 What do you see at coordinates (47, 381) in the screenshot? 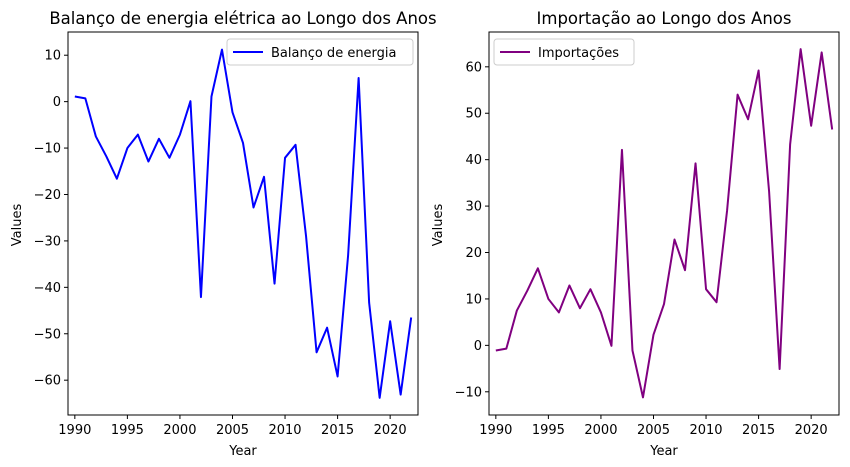
I see `y-tick-label: −60` at bounding box center [47, 381].